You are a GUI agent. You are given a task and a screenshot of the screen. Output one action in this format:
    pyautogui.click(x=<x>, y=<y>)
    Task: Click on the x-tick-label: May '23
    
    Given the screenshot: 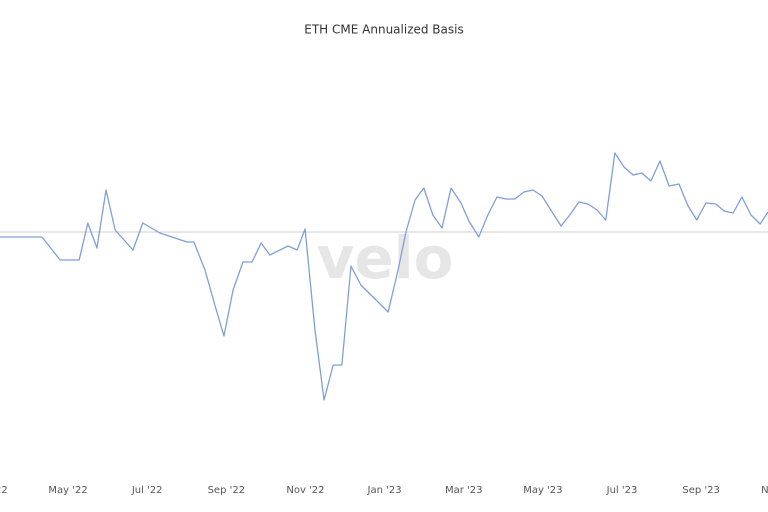 What is the action you would take?
    pyautogui.click(x=542, y=490)
    